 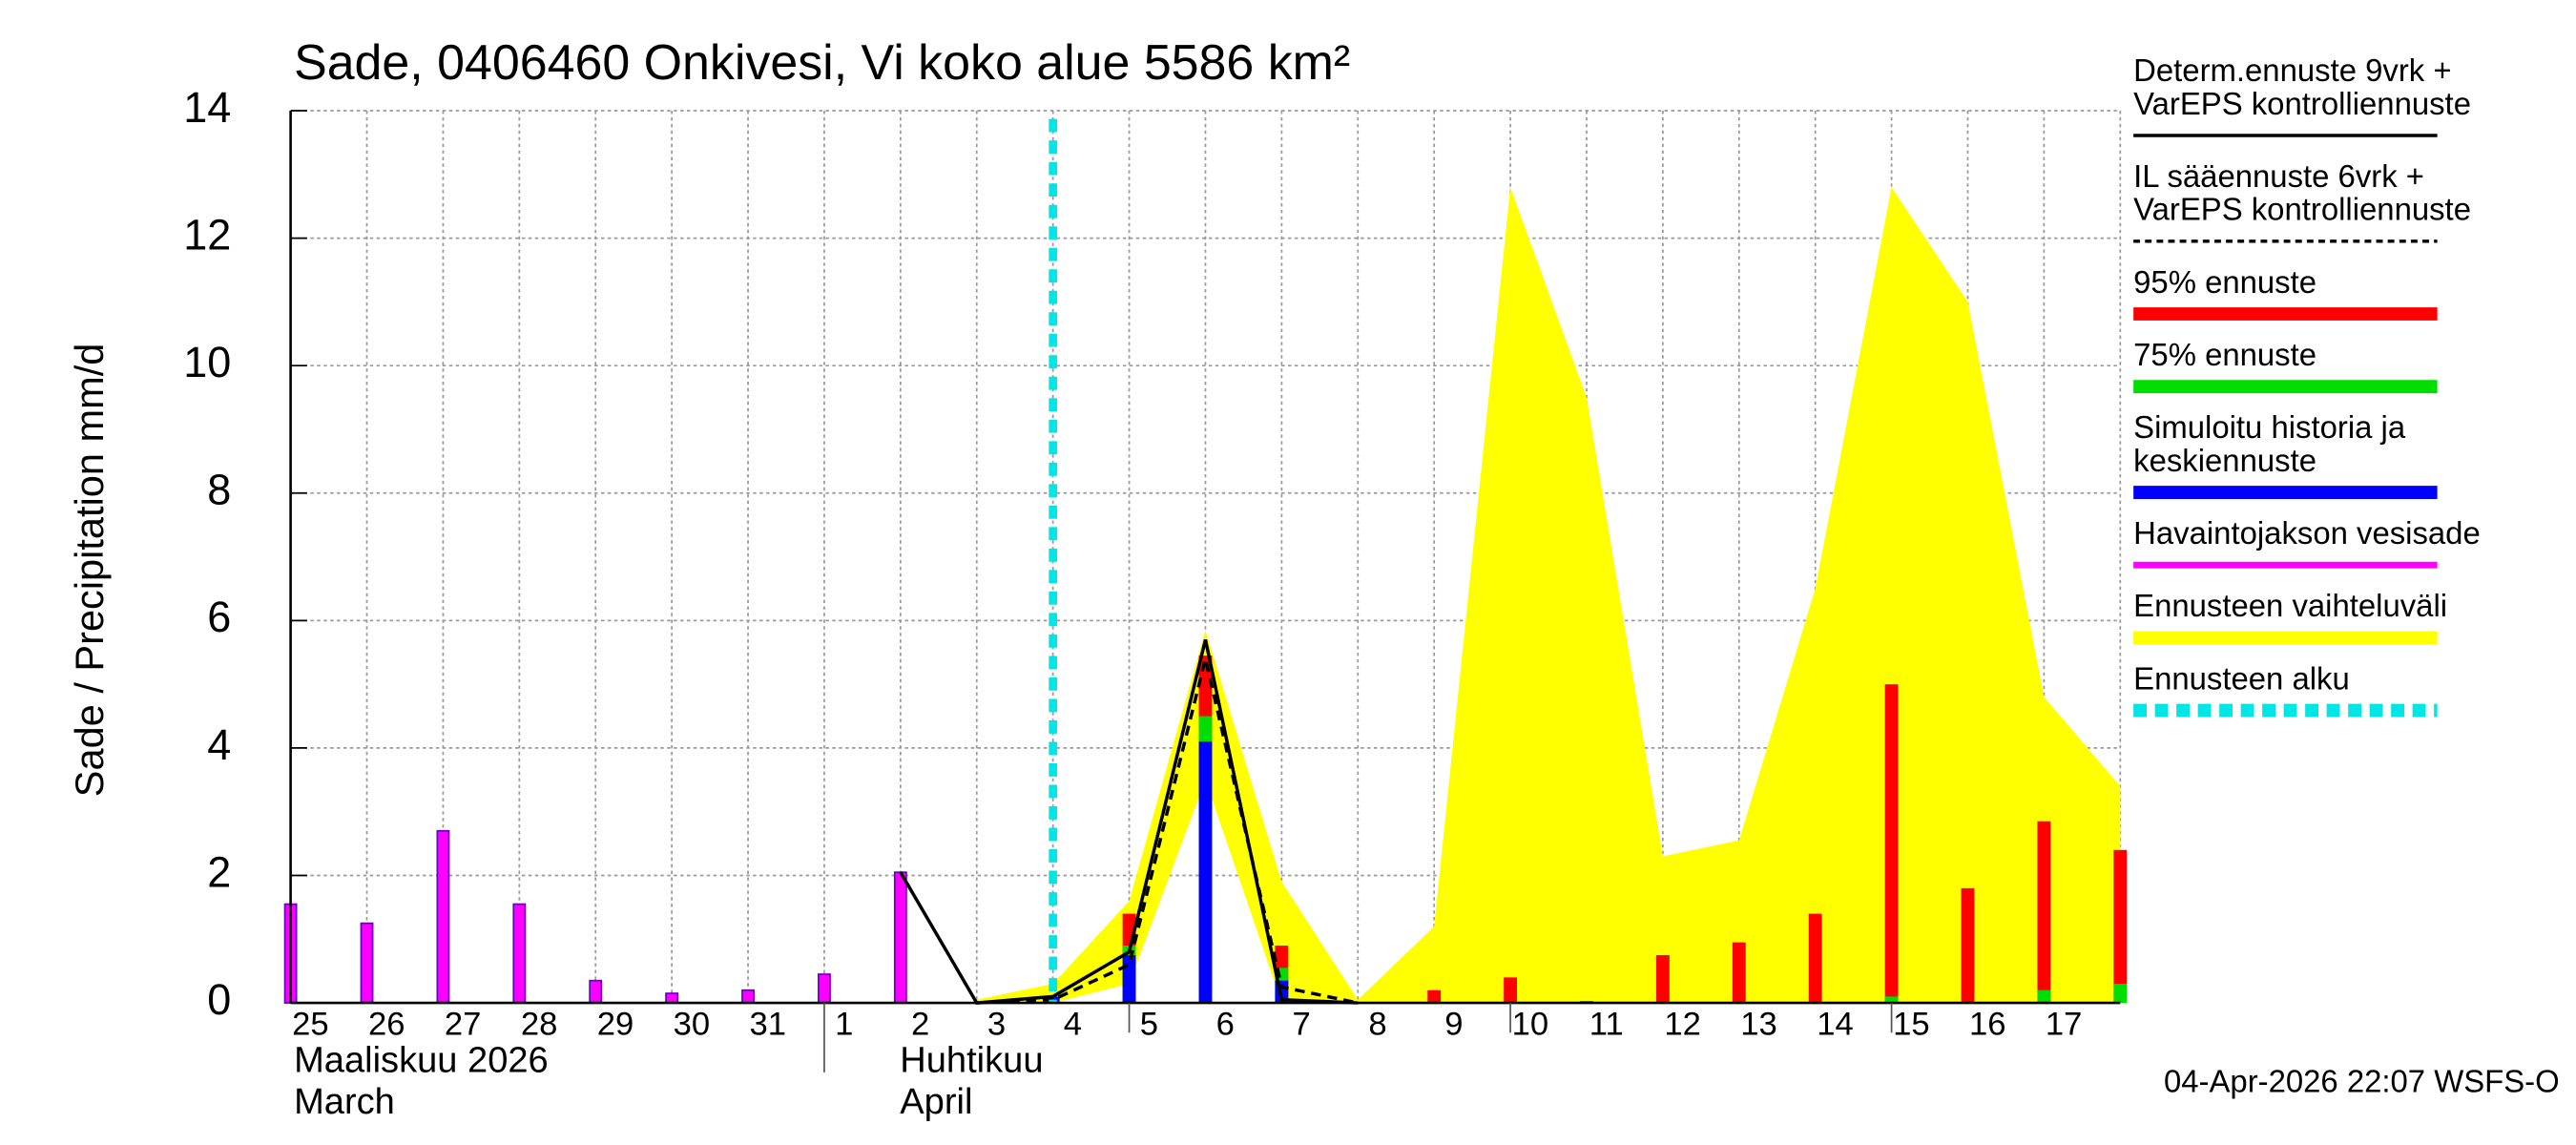 What do you see at coordinates (2224, 460) in the screenshot?
I see `legend-label-line: keskiennuste` at bounding box center [2224, 460].